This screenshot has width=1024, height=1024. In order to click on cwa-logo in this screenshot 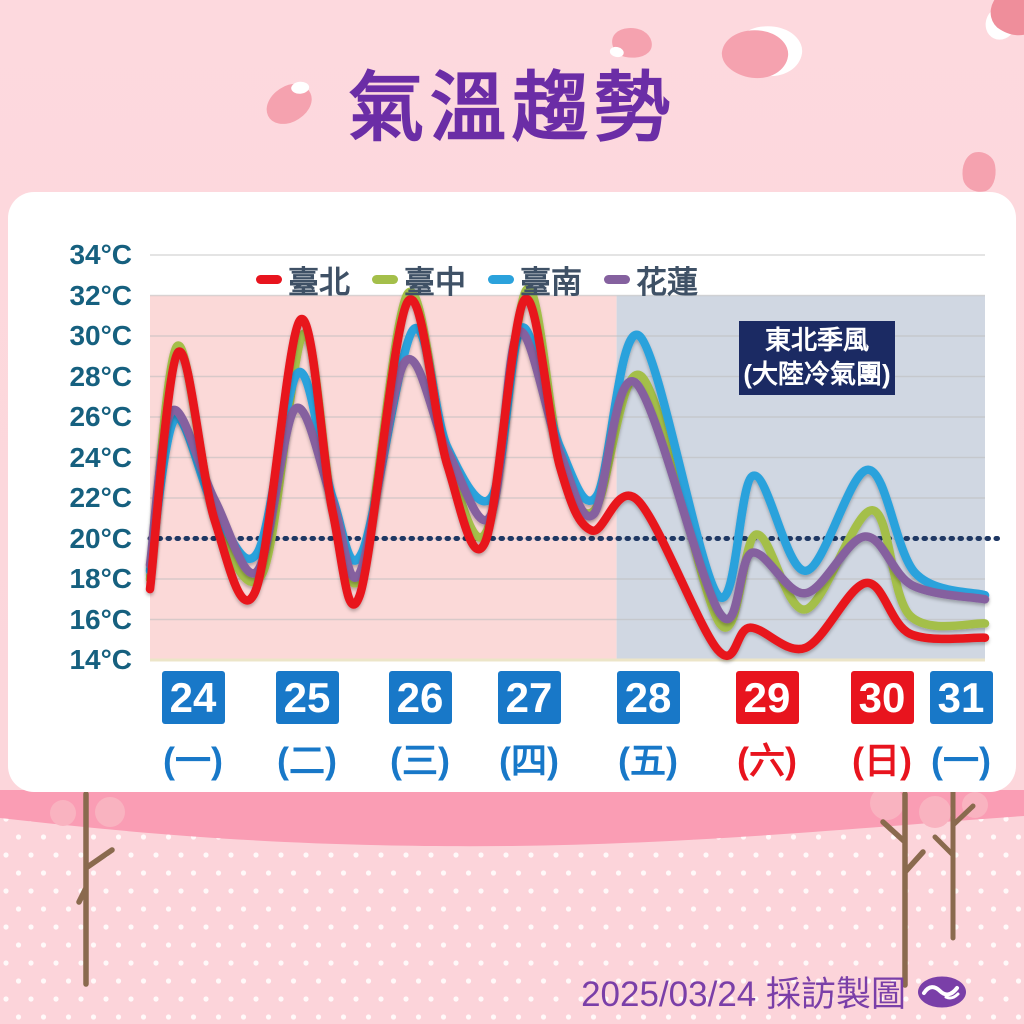, I will do `click(942, 991)`.